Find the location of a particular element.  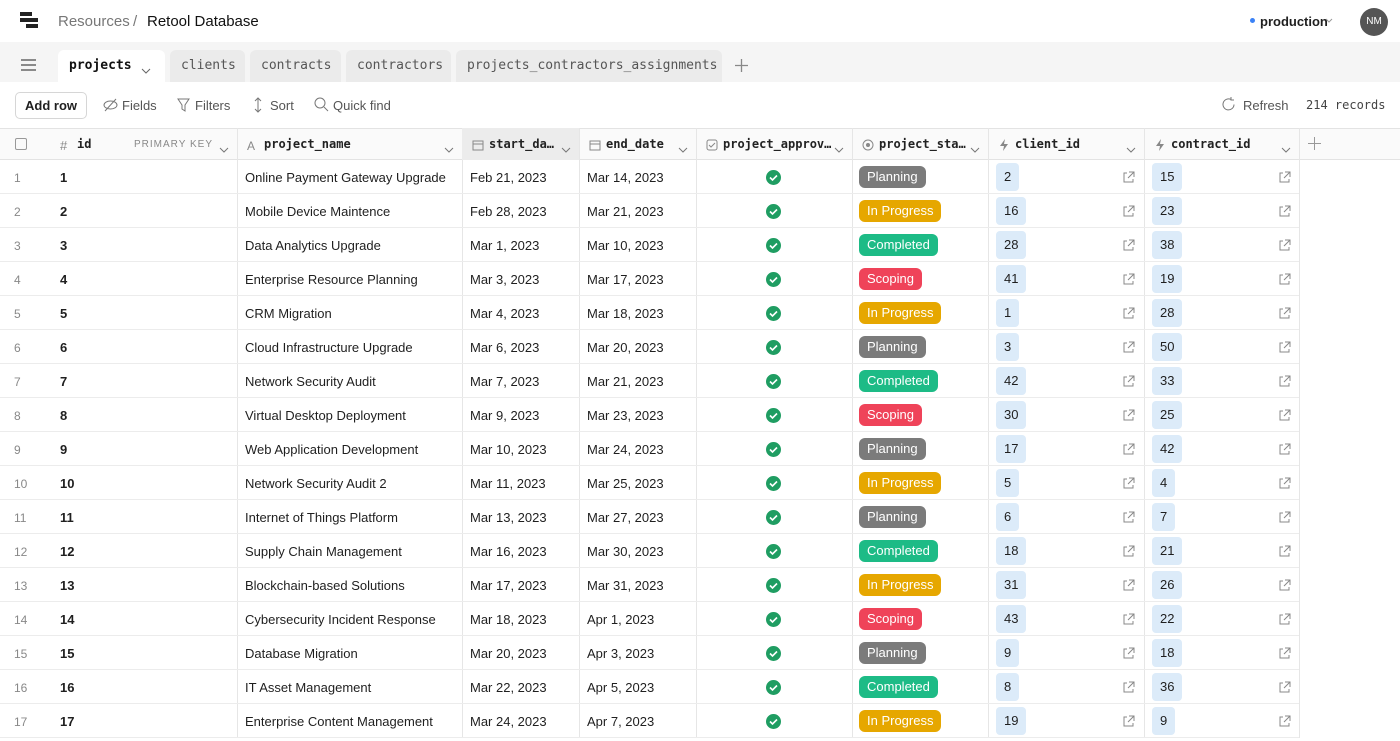

client-id-tag: 2 is located at coordinates (1008, 177).